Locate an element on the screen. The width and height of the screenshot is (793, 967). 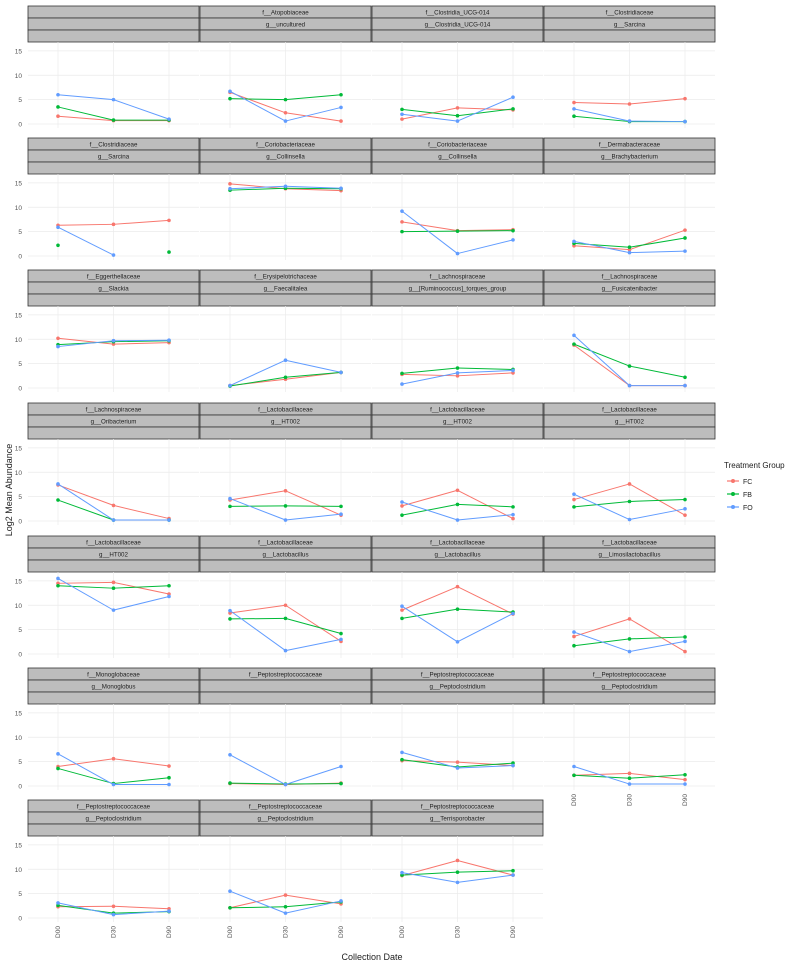
facet-panel: f__Clostridiaceae g__Sarcina 0 5 10 15 is located at coordinates (107, 199).